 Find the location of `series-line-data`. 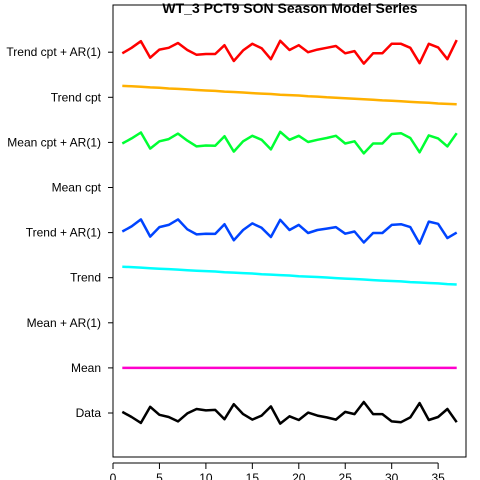

series-line-data is located at coordinates (289, 412).